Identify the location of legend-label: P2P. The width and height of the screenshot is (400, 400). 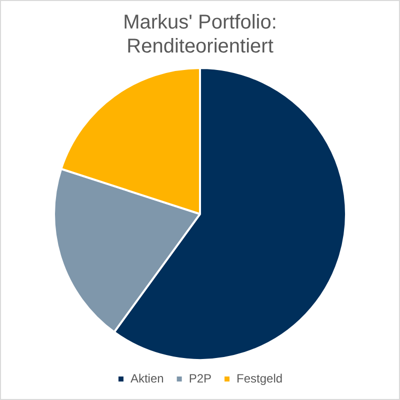
(200, 378).